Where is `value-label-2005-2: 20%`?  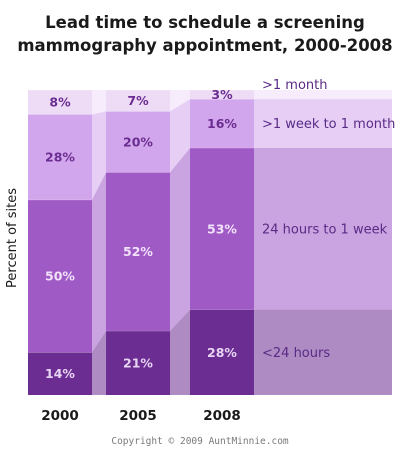
value-label-2005-2: 20% is located at coordinates (138, 141).